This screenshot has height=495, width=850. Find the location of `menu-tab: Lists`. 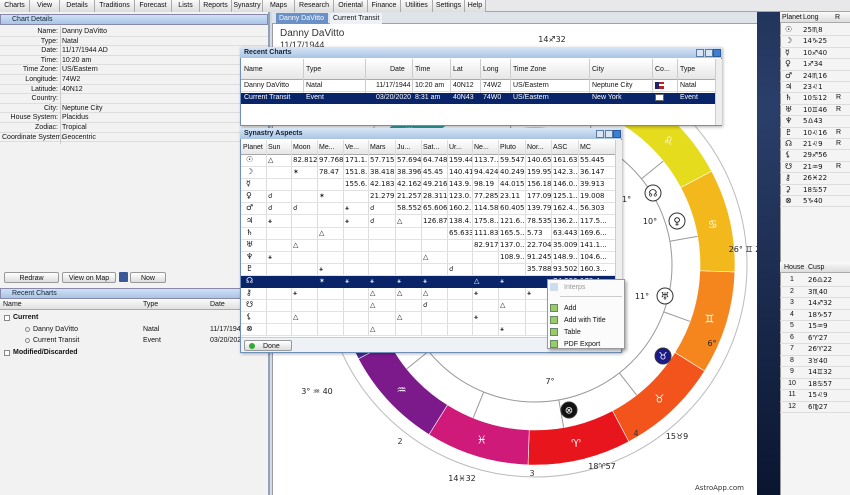

menu-tab: Lists is located at coordinates (186, 6).